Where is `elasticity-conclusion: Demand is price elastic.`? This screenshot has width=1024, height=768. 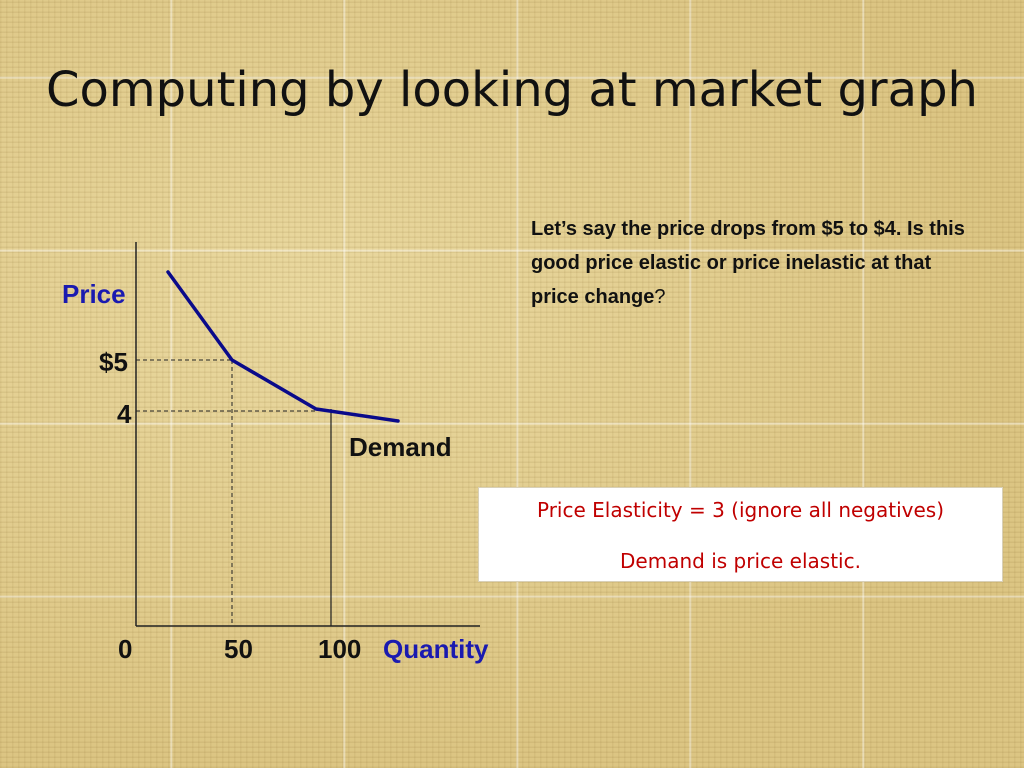
elasticity-conclusion: Demand is price elastic. is located at coordinates (740, 561).